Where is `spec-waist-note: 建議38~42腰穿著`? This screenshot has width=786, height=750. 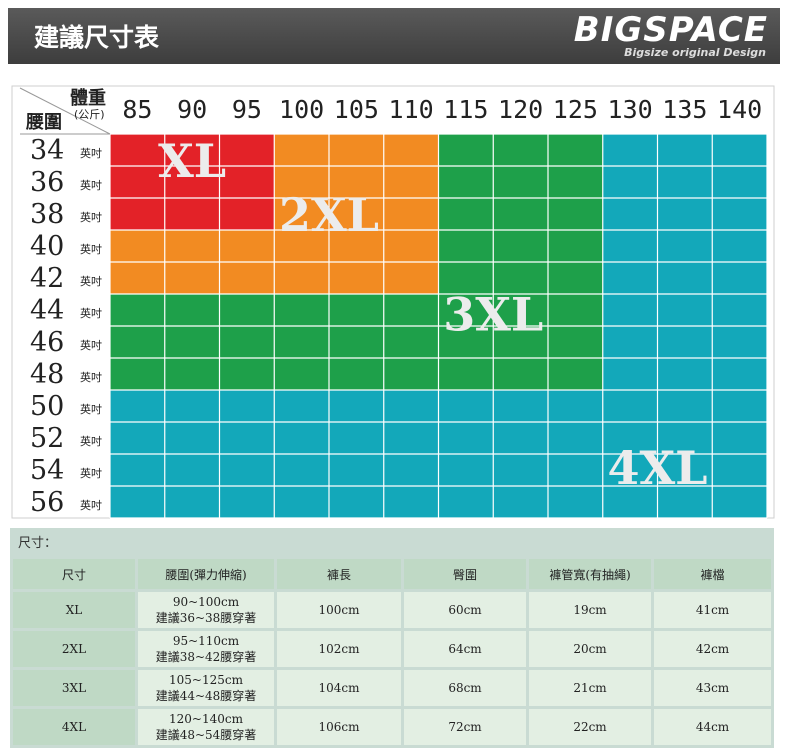 spec-waist-note: 建議38~42腰穿著 is located at coordinates (206, 657).